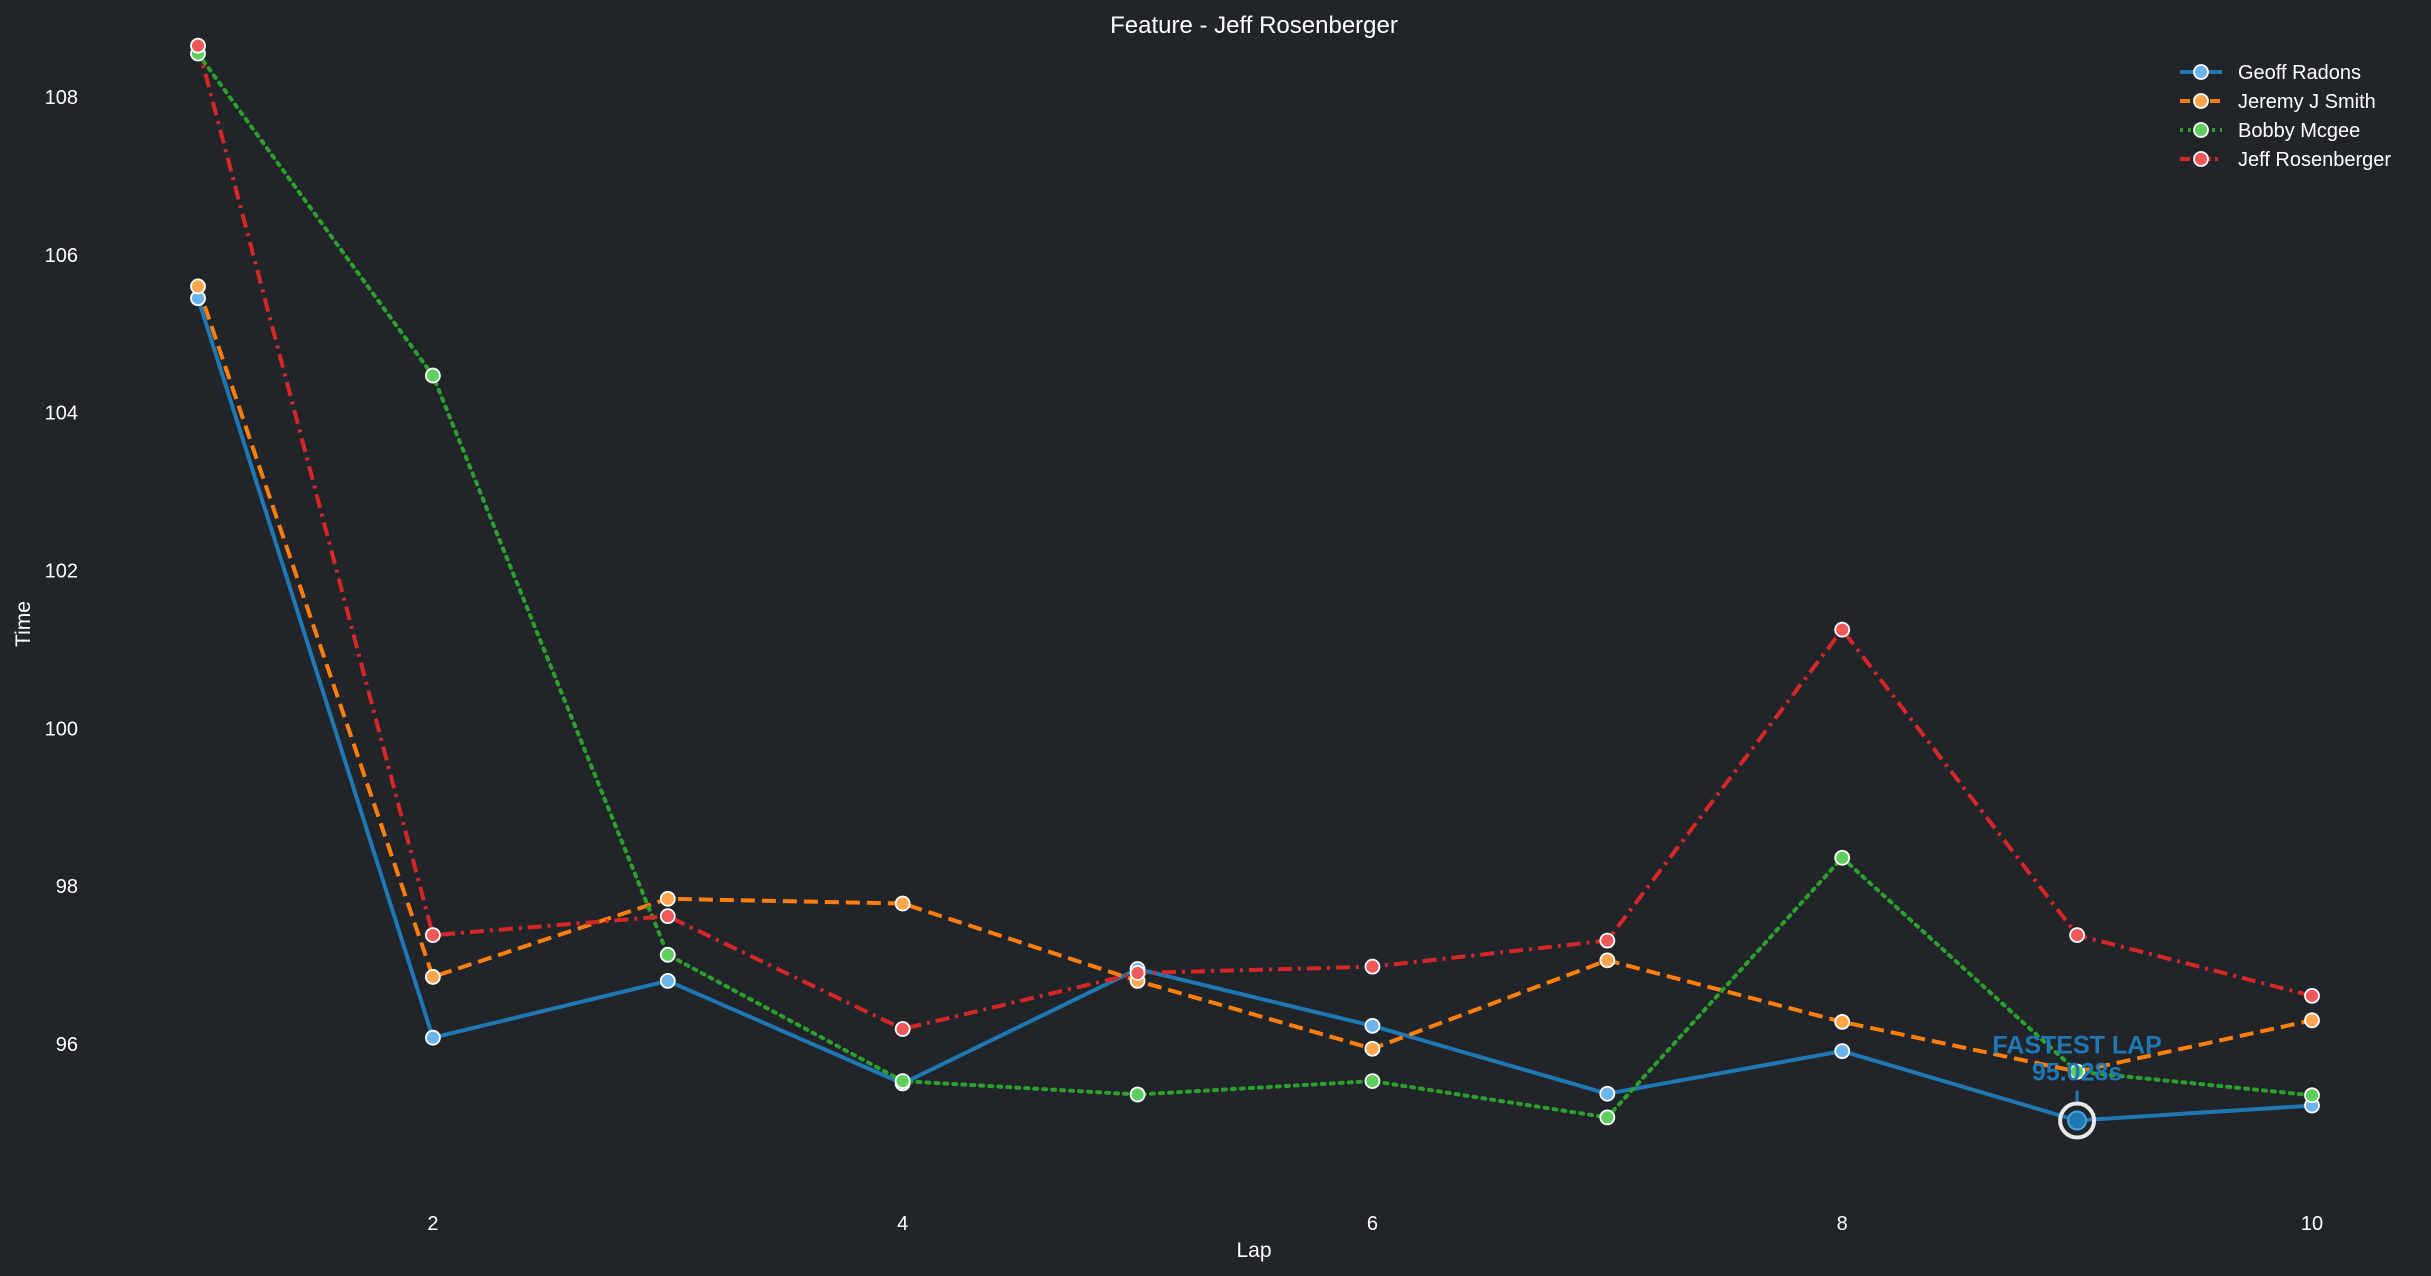 This screenshot has width=2431, height=1276. What do you see at coordinates (61, 729) in the screenshot?
I see `y-tick-label: 100` at bounding box center [61, 729].